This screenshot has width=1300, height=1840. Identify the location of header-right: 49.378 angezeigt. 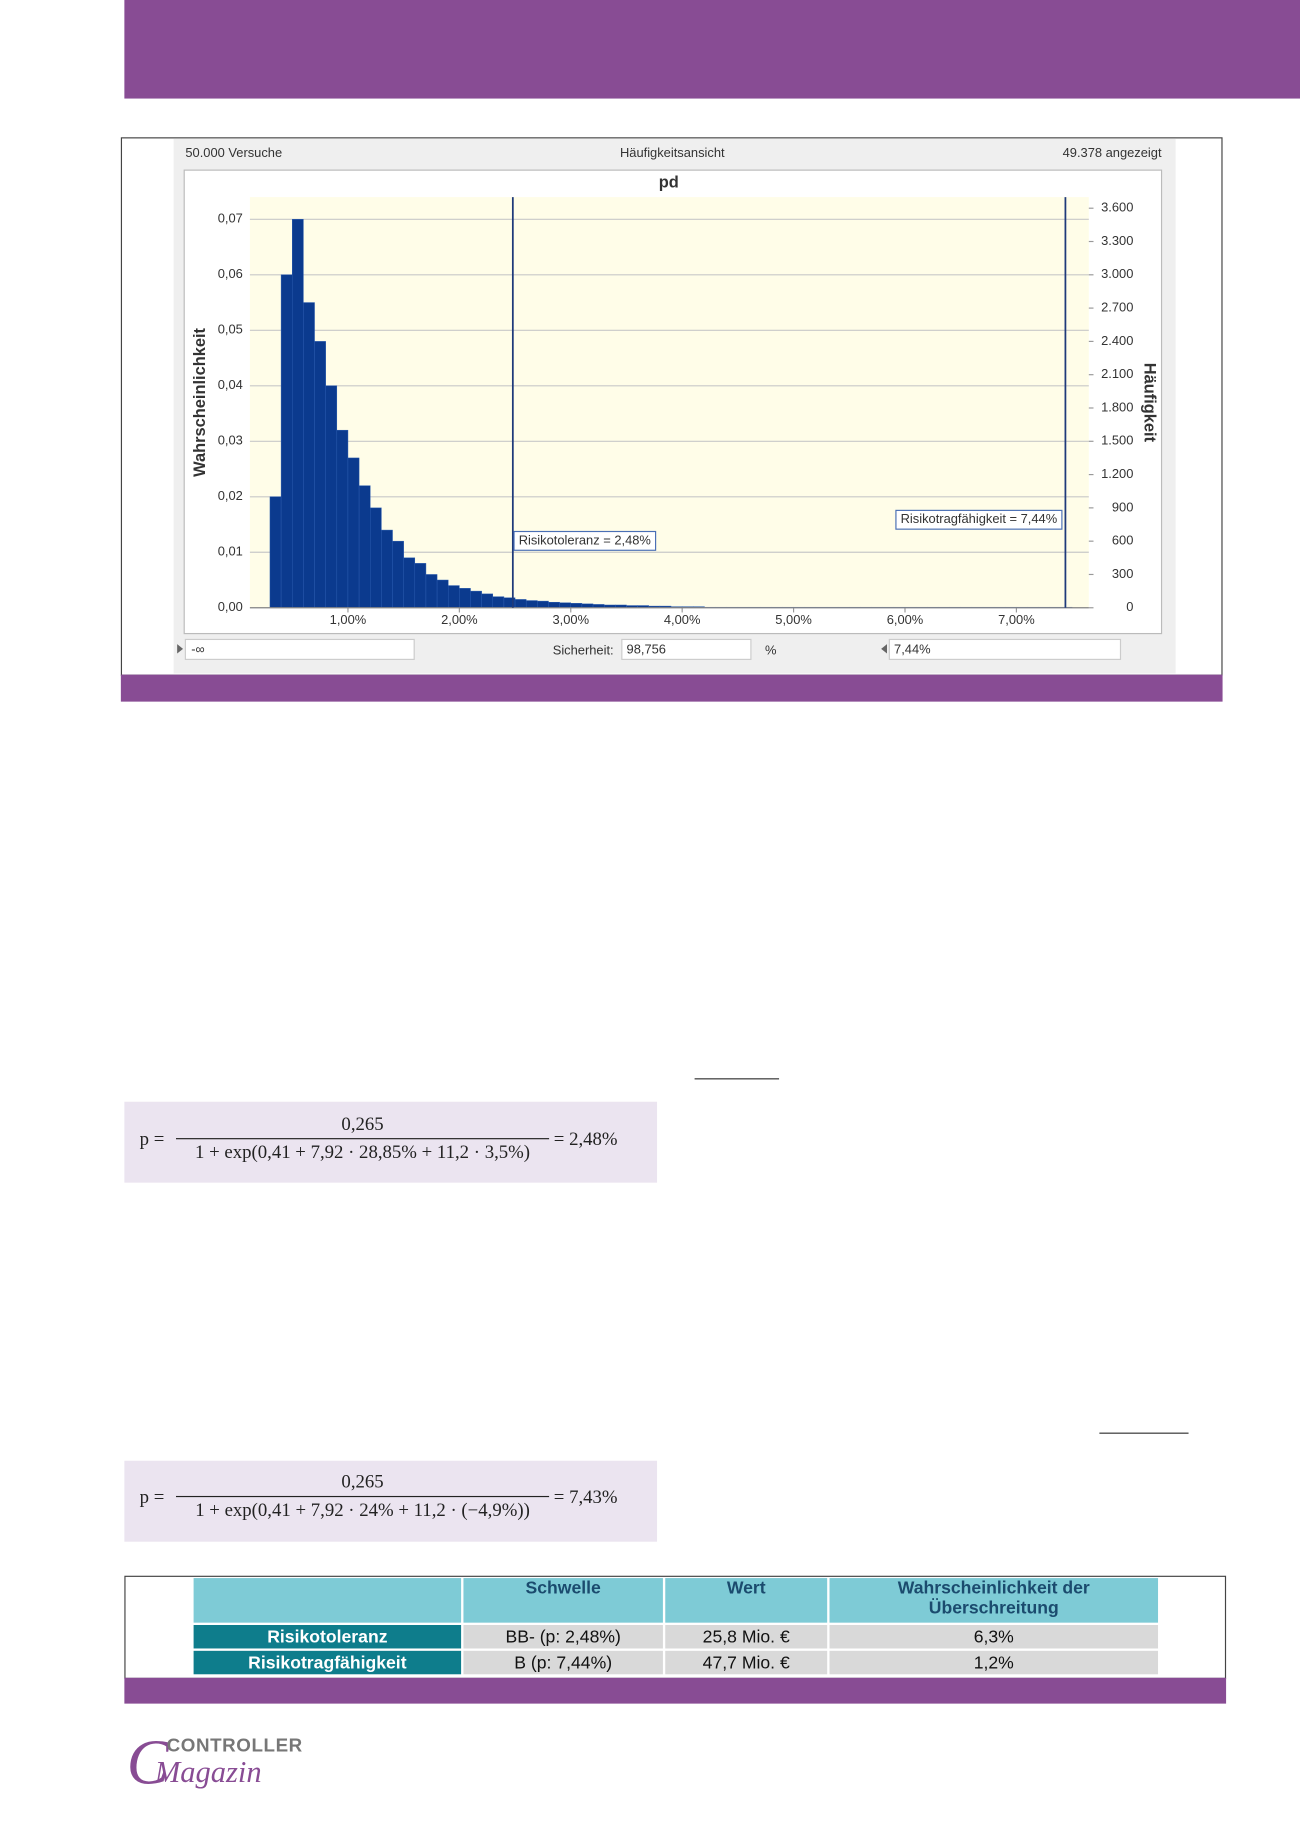
(1112, 152).